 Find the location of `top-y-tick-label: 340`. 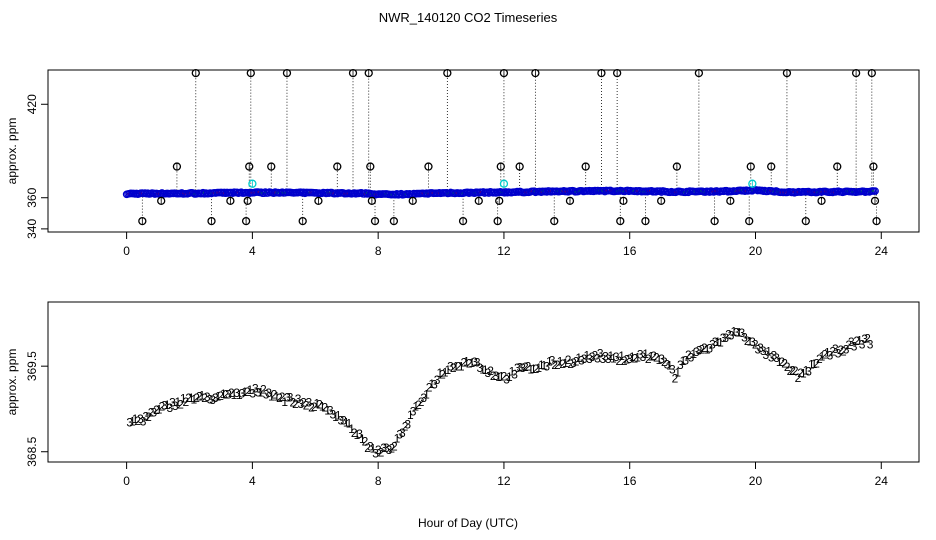

top-y-tick-label: 340 is located at coordinates (32, 229).